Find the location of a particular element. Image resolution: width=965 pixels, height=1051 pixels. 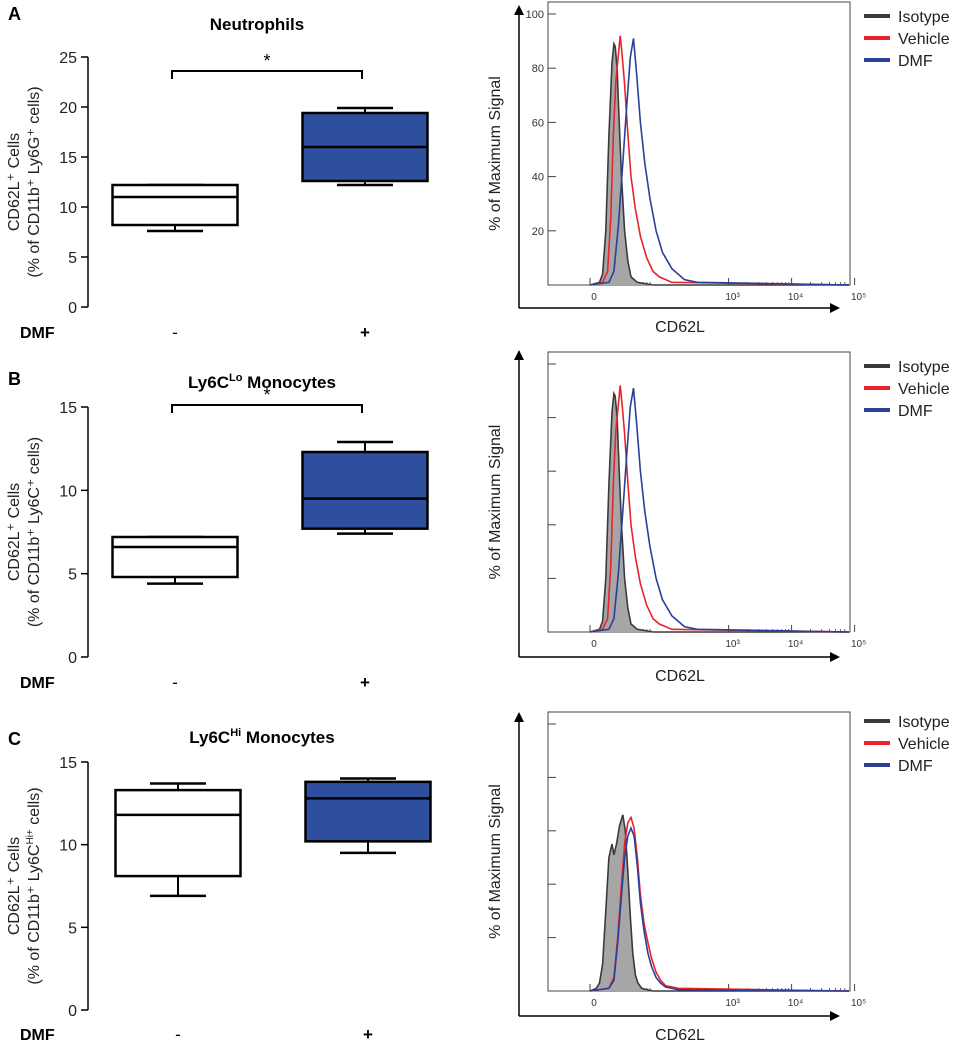

category-label: - is located at coordinates (175, 682).